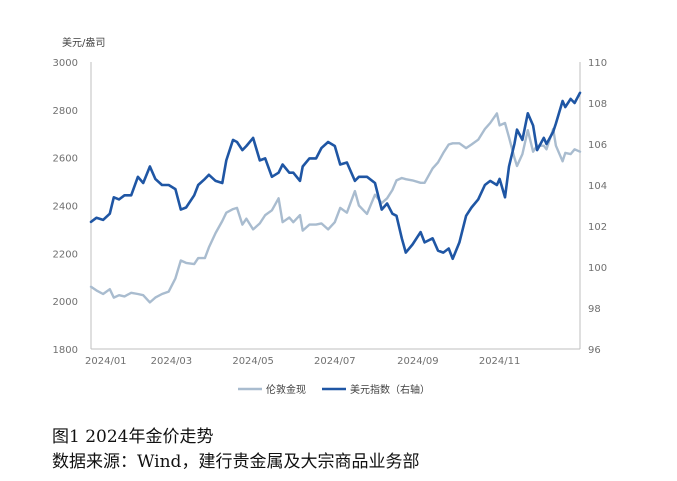 The width and height of the screenshot is (677, 481). Describe the element at coordinates (594, 350) in the screenshot. I see `right-tick-label: 96` at that location.